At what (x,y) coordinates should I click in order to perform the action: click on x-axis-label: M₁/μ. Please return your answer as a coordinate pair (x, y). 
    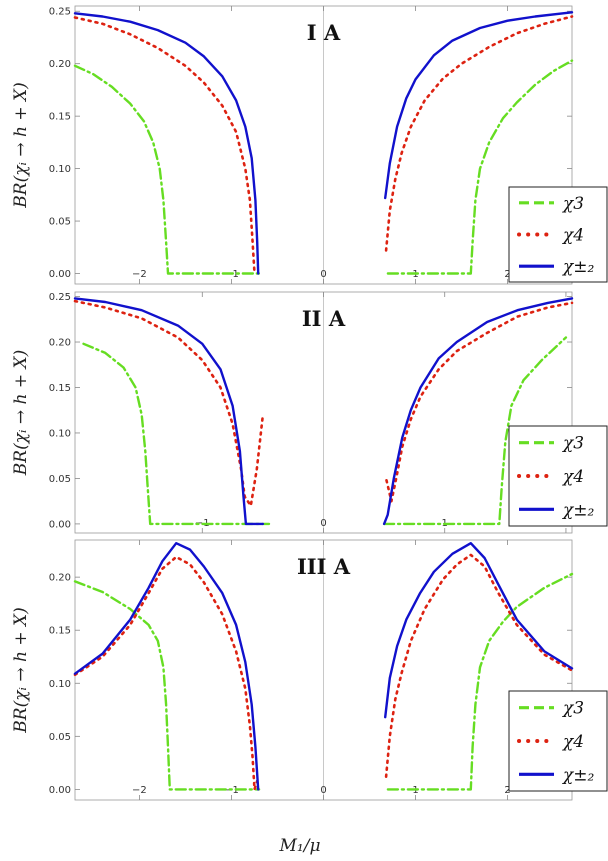
    Looking at the image, I should click on (300, 846).